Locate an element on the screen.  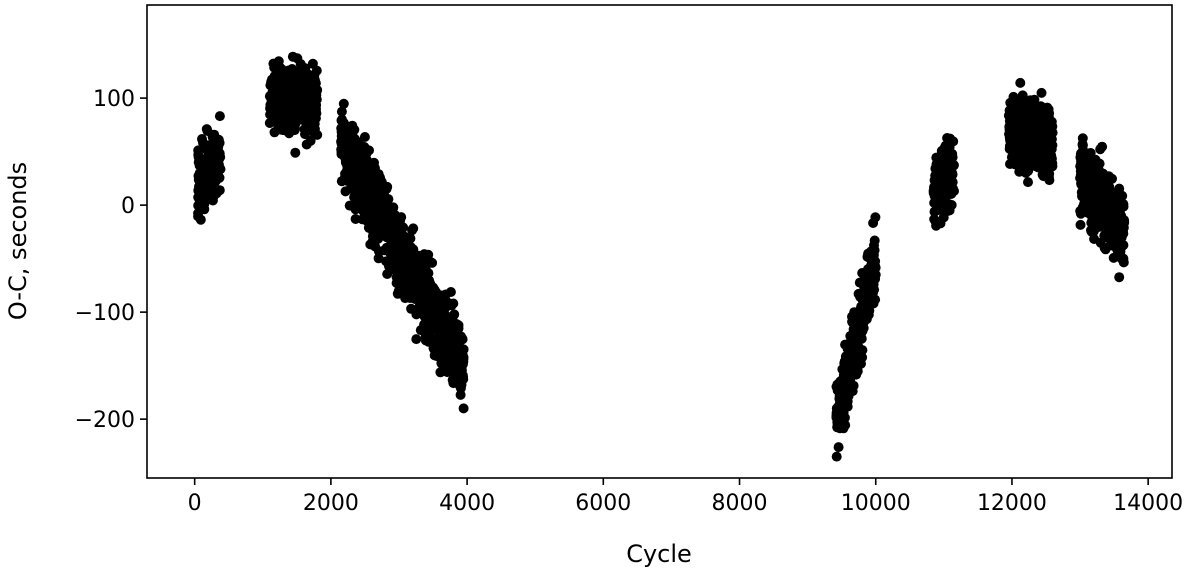
x-tick-label: 10000 is located at coordinates (876, 503).